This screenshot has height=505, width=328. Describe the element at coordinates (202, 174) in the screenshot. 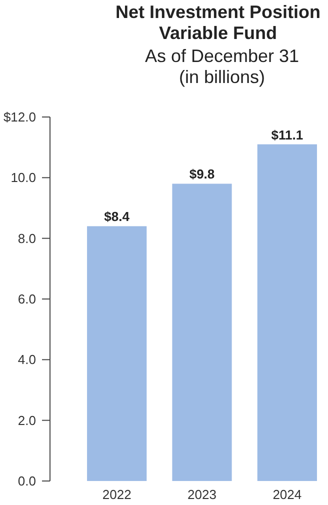

I see `data-label: $9.8` at that location.